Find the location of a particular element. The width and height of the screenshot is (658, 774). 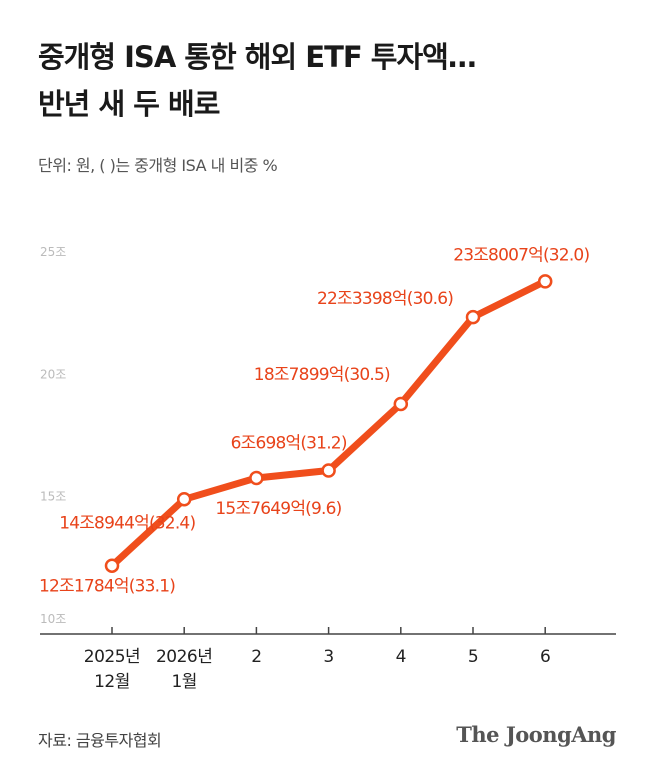

x-tick-label-1-1: 1월 is located at coordinates (183, 682).